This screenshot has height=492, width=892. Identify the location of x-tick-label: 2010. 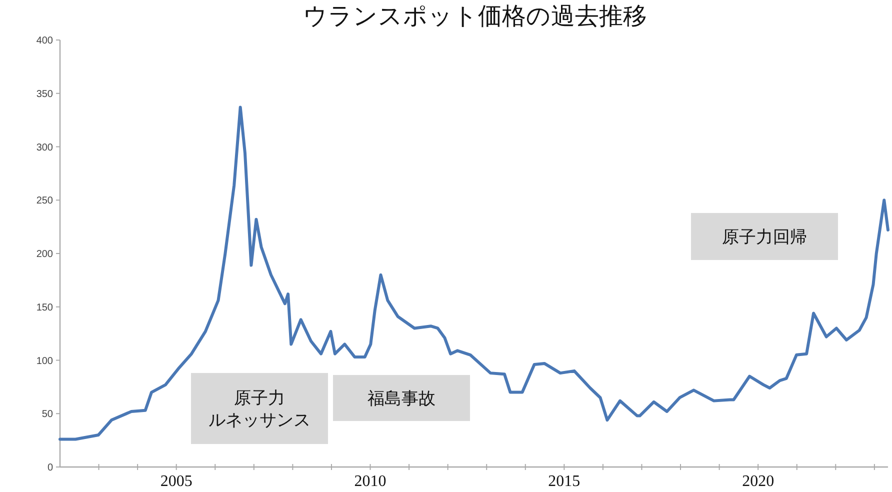
(370, 481).